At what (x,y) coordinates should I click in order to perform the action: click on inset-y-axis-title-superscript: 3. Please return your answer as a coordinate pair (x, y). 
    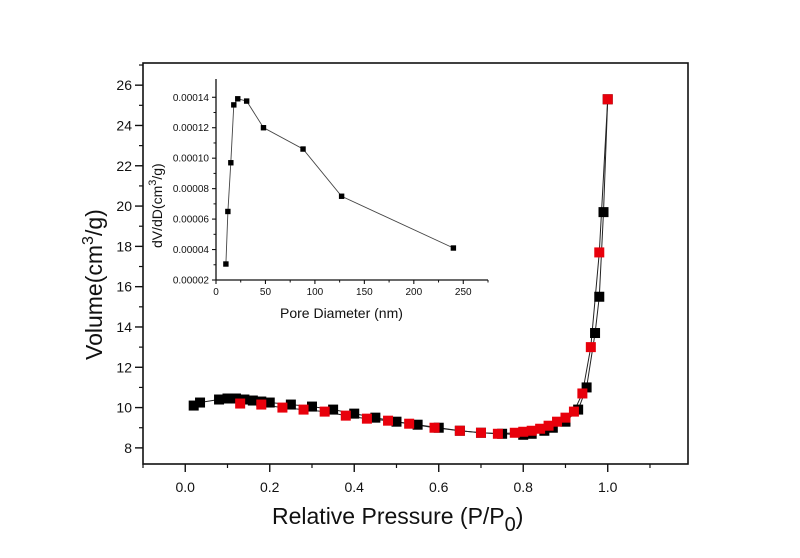
    Looking at the image, I should click on (153, 183).